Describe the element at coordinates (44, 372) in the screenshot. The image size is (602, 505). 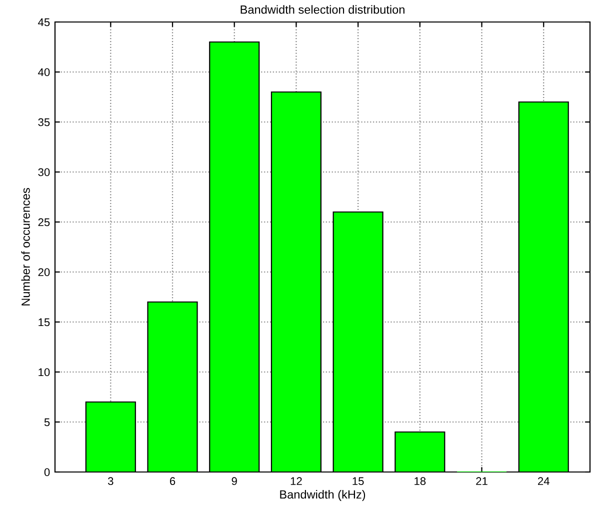
I see `y-tick-label: 10` at that location.